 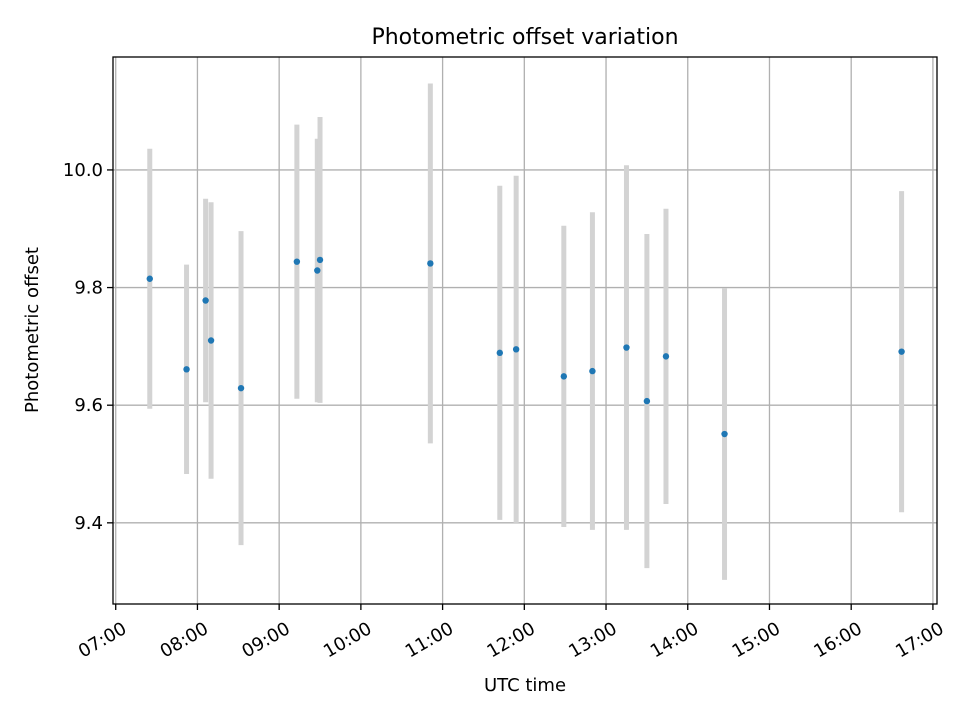 I want to click on y-tick-label: 9.8, so click(x=88, y=288).